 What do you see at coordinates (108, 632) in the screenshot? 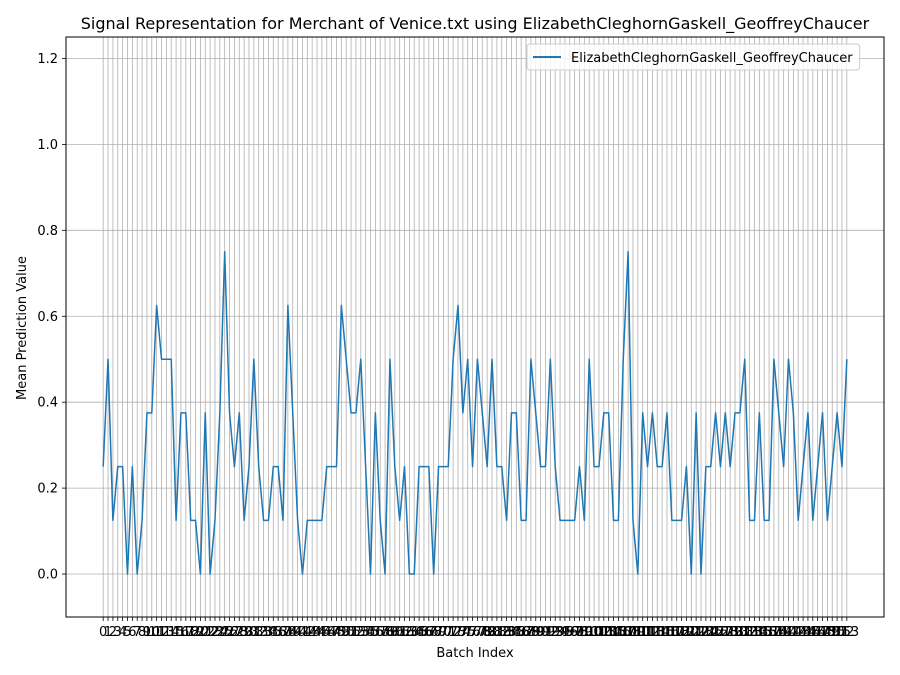
I see `x-tick-label: 1` at bounding box center [108, 632].